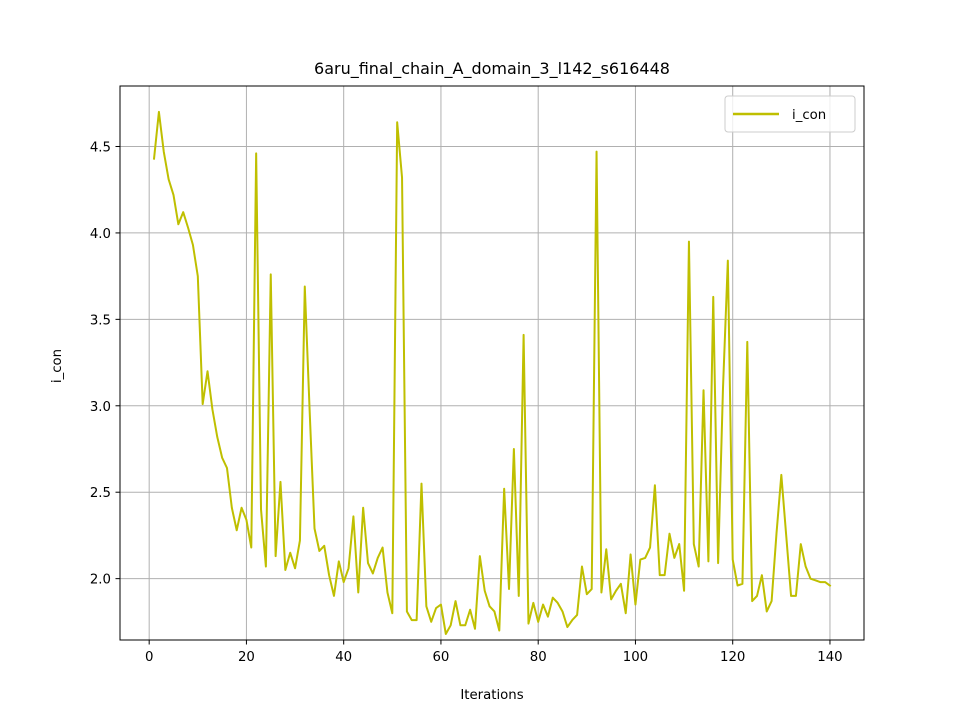 Image resolution: width=960 pixels, height=720 pixels. Describe the element at coordinates (100, 407) in the screenshot. I see `y-tick-label: 3.0` at that location.